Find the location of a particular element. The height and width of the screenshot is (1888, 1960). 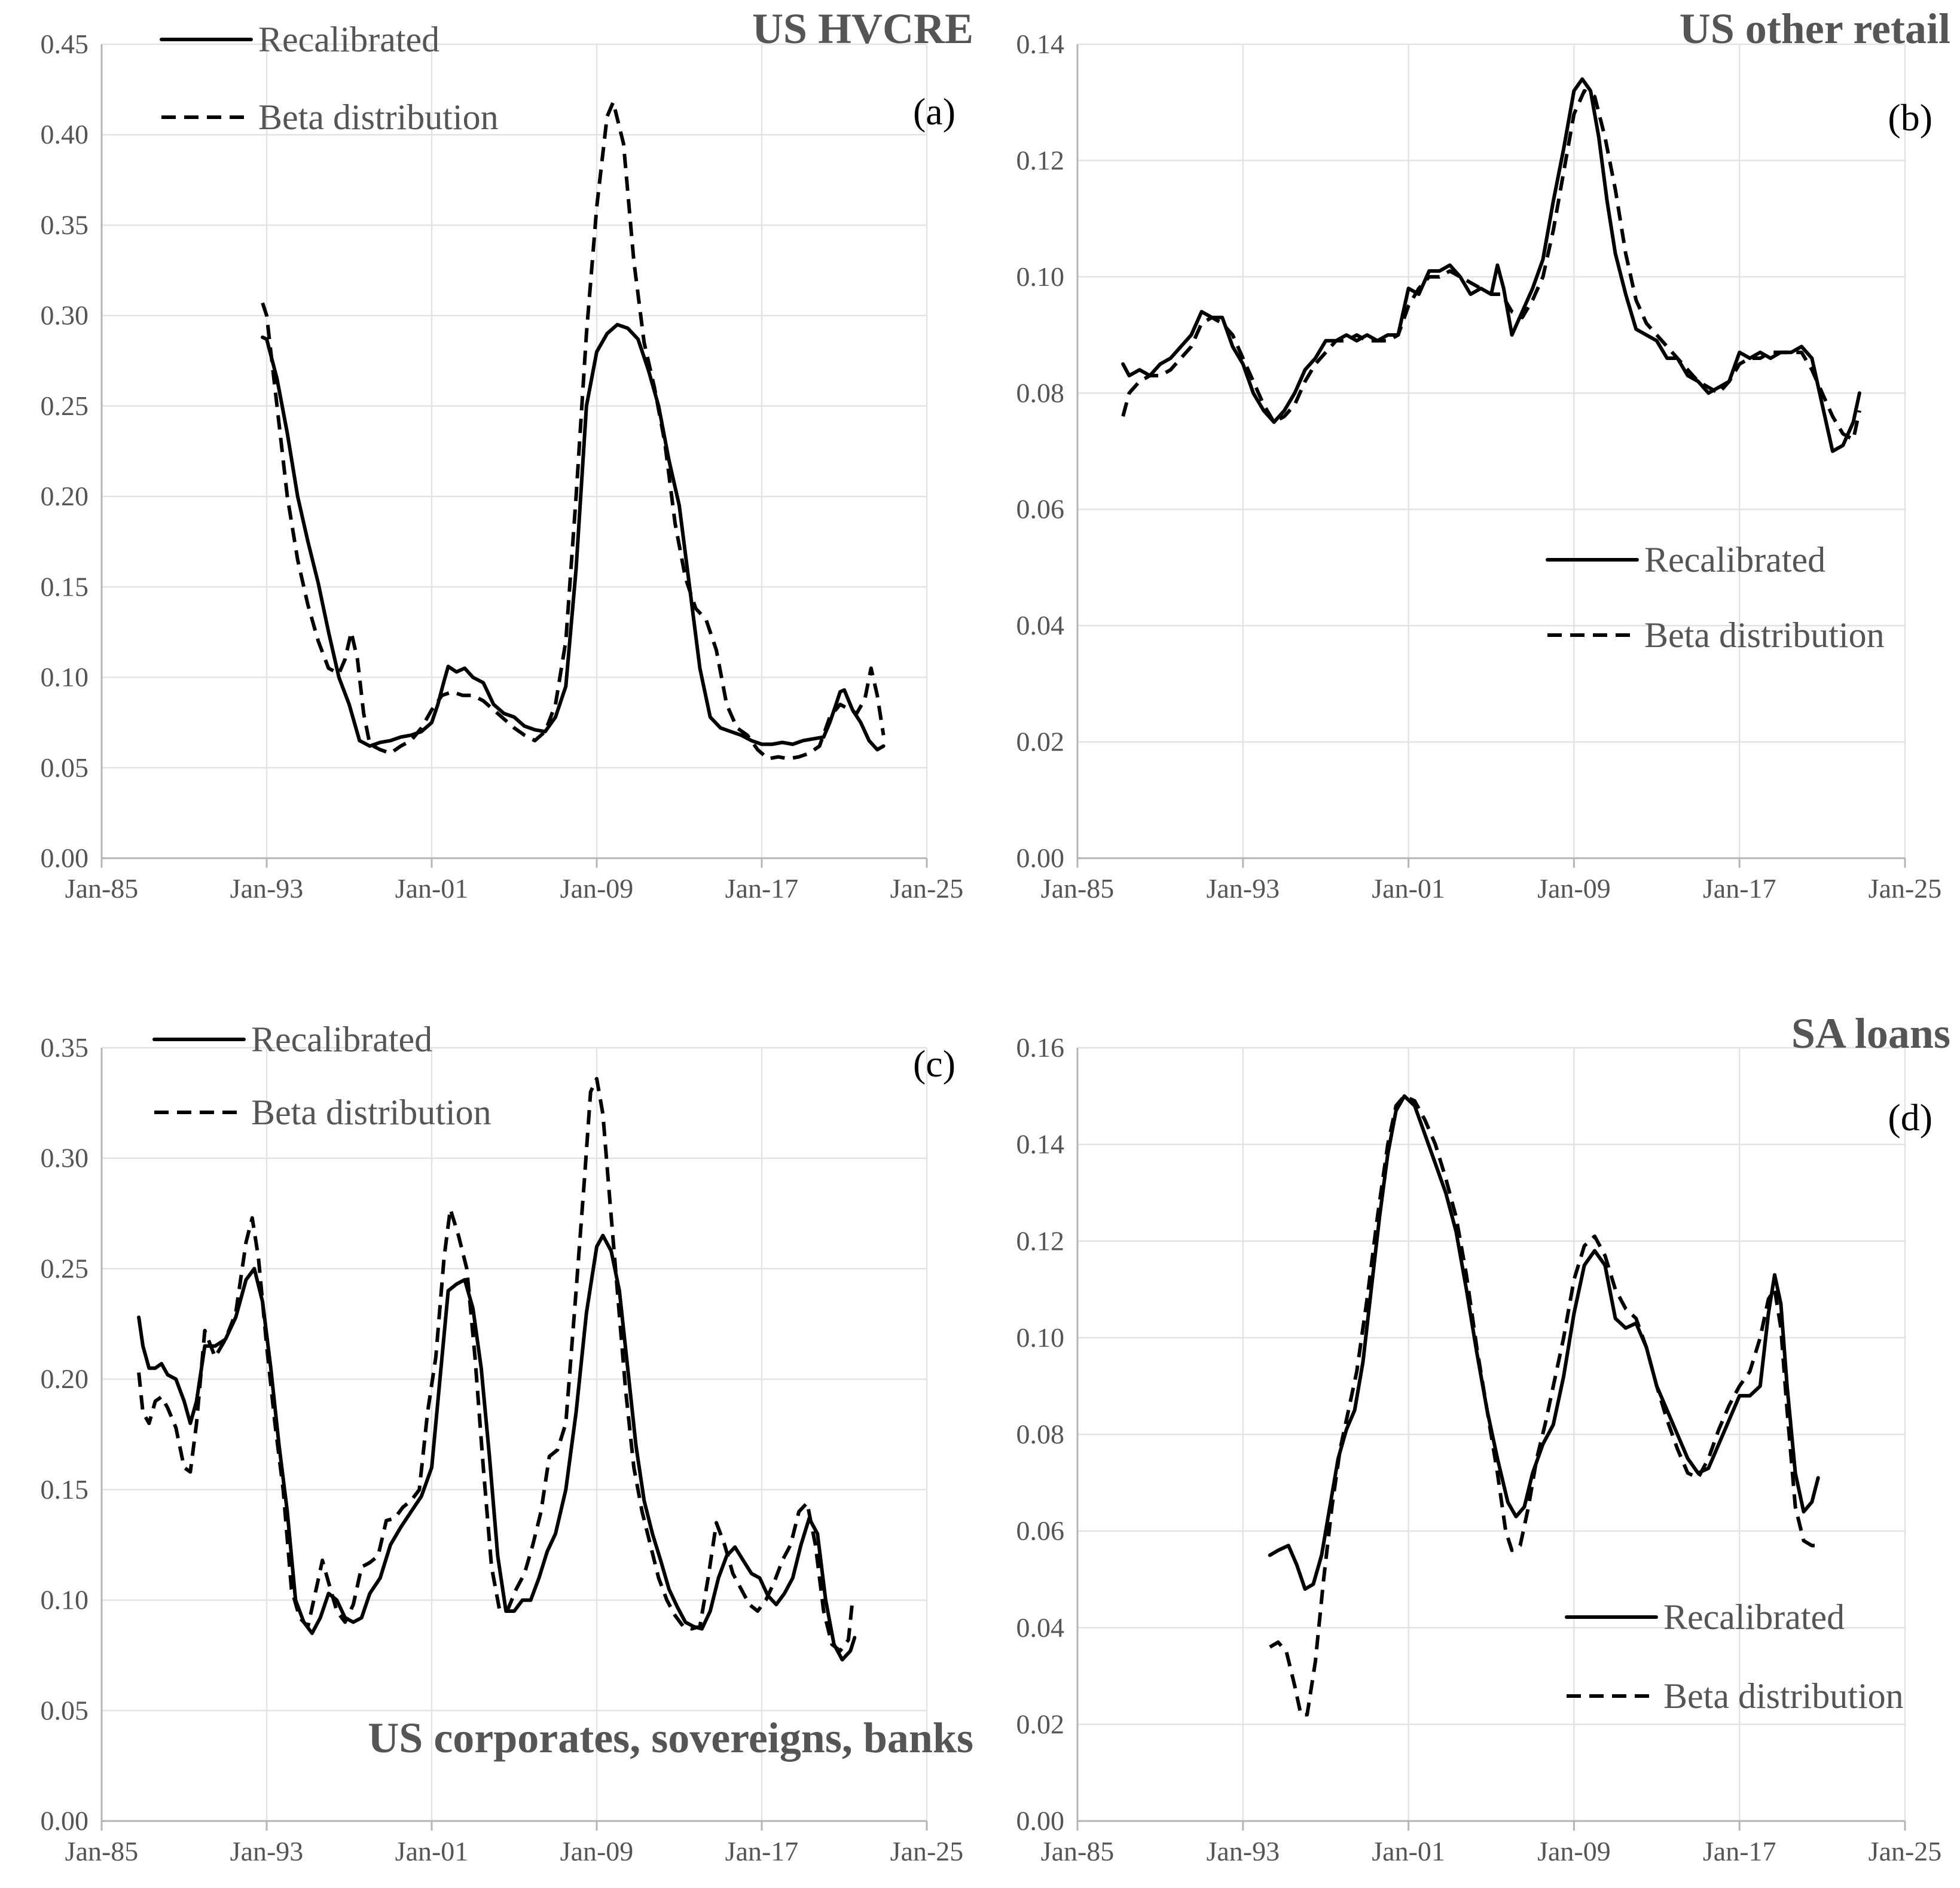

panel-label: (d) is located at coordinates (1910, 1117).